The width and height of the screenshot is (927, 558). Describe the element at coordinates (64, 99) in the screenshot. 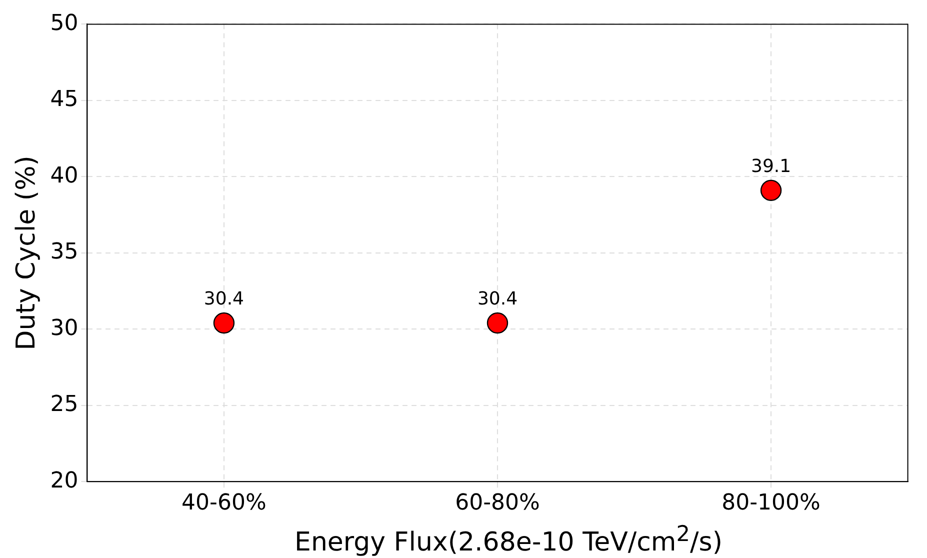

I see `y-tick-label: 45` at that location.